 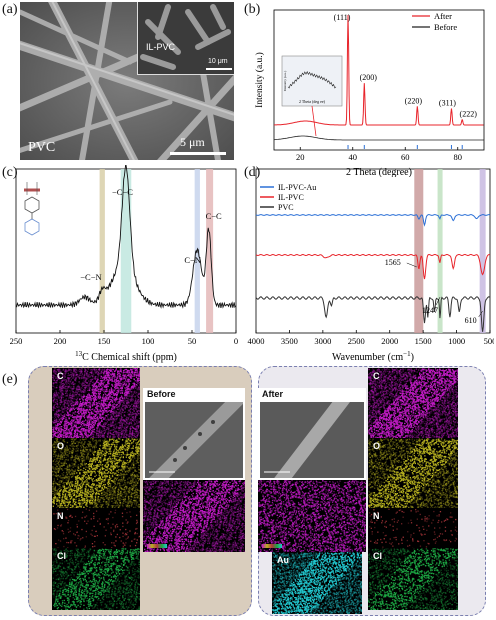 I want to click on x-tick-label: 2000, so click(x=389, y=341).